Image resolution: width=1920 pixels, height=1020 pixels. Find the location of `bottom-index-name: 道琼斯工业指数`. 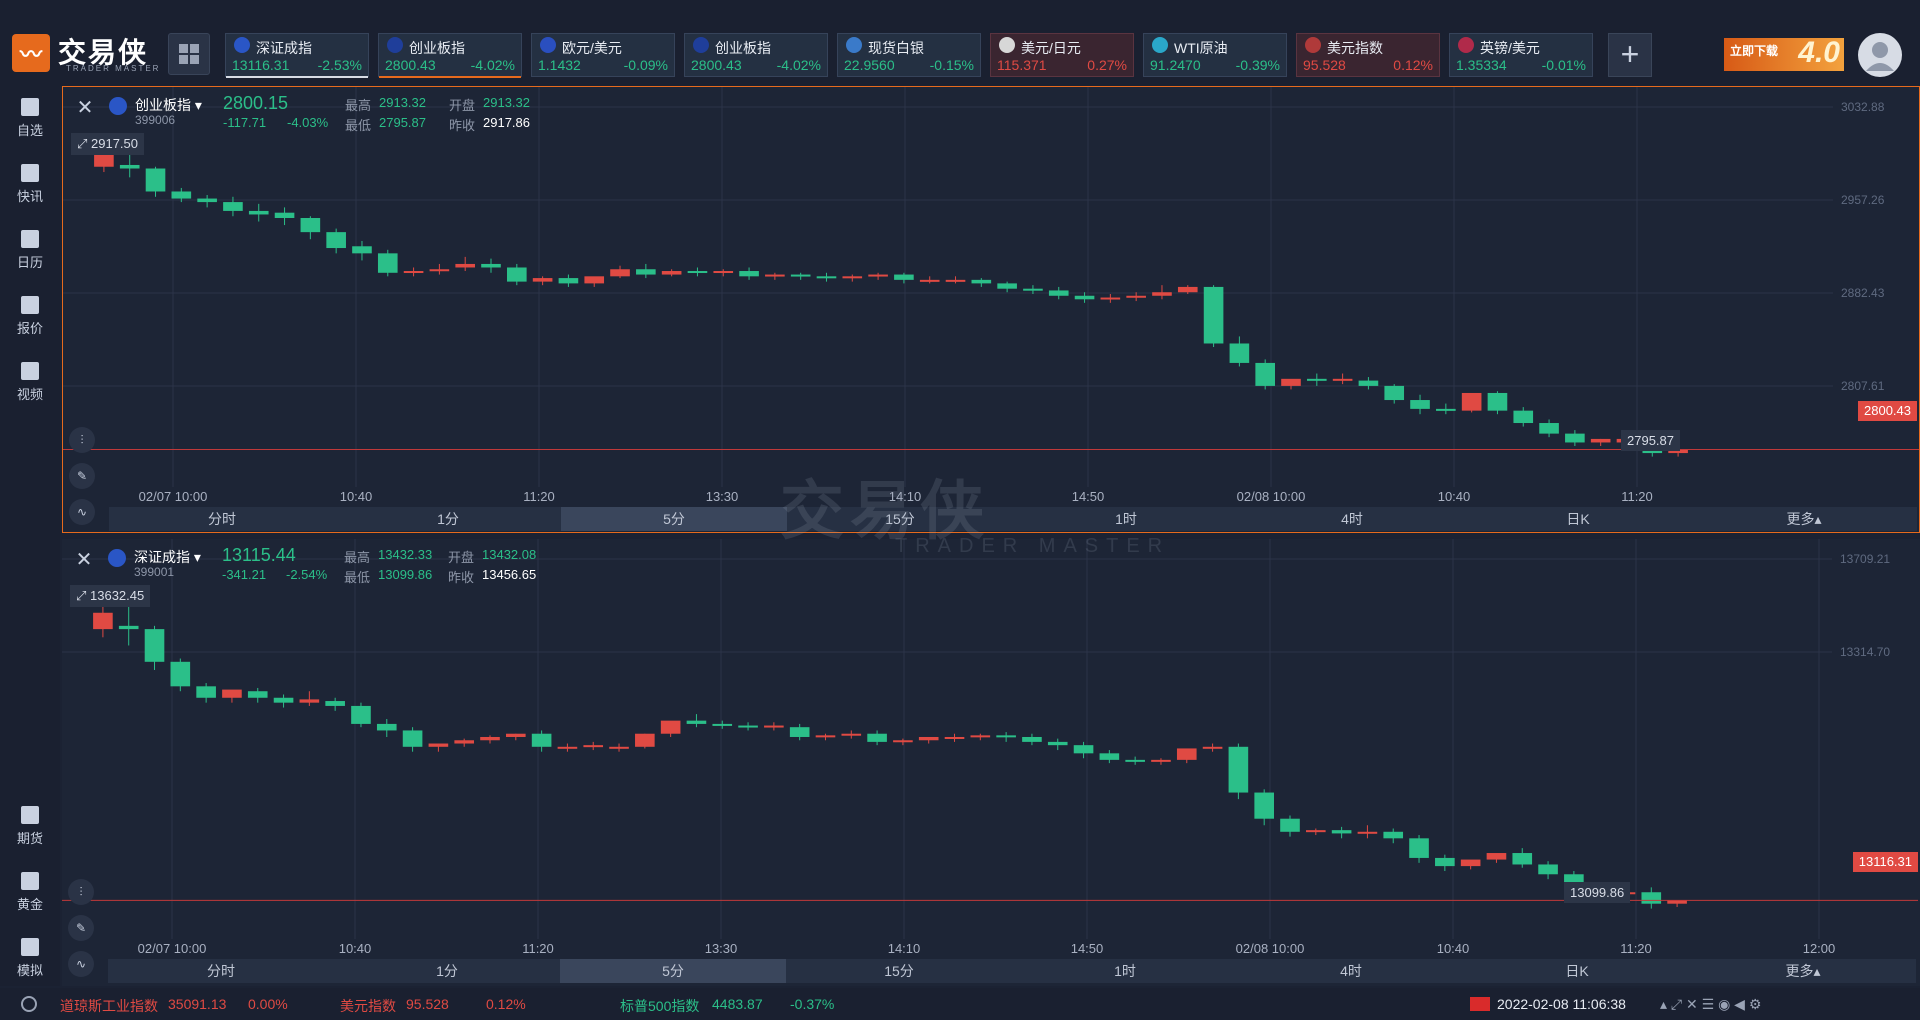

bottom-index-name: 道琼斯工业指数 is located at coordinates (109, 1006).